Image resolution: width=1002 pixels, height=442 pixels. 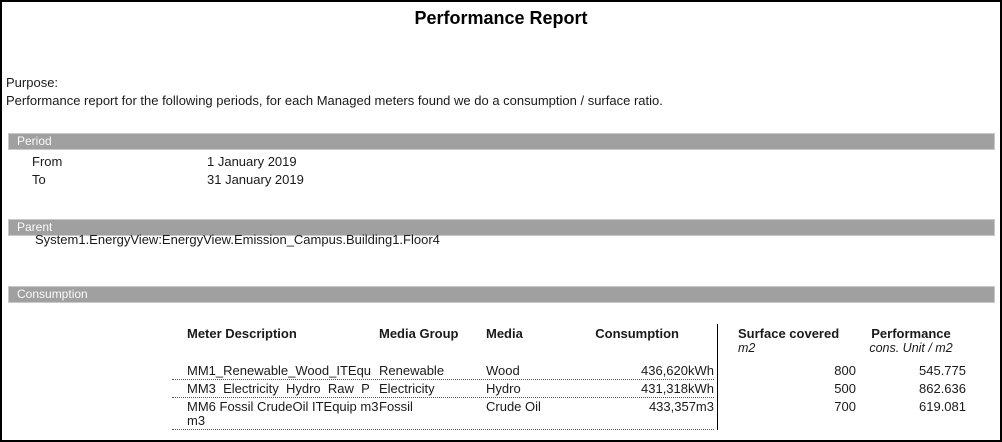 I want to click on table-row-right: 700 619.081, so click(x=842, y=414).